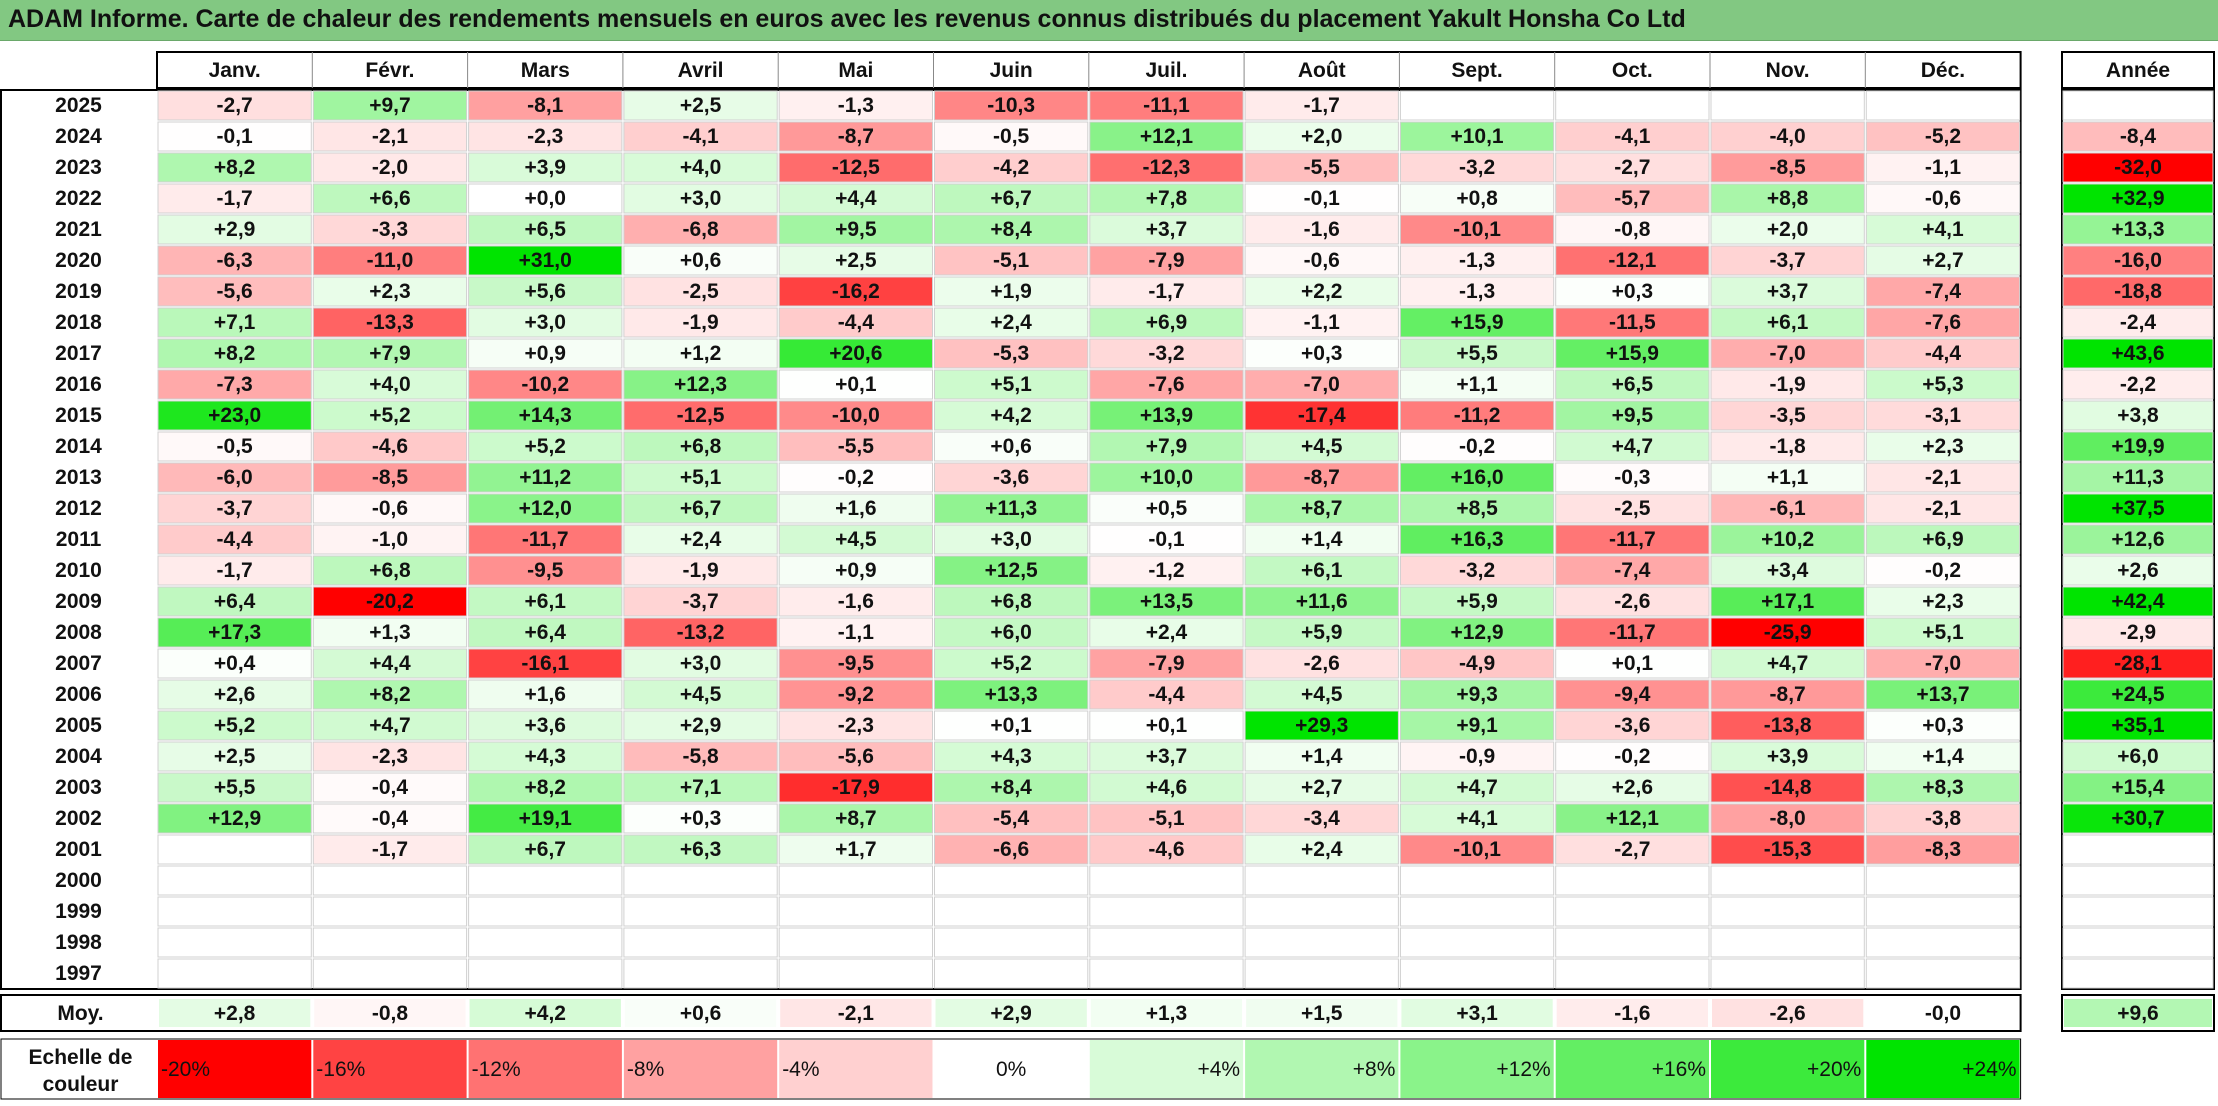 The image size is (2218, 1106). Describe the element at coordinates (856, 601) in the screenshot. I see `cell-value: -1,6` at that location.